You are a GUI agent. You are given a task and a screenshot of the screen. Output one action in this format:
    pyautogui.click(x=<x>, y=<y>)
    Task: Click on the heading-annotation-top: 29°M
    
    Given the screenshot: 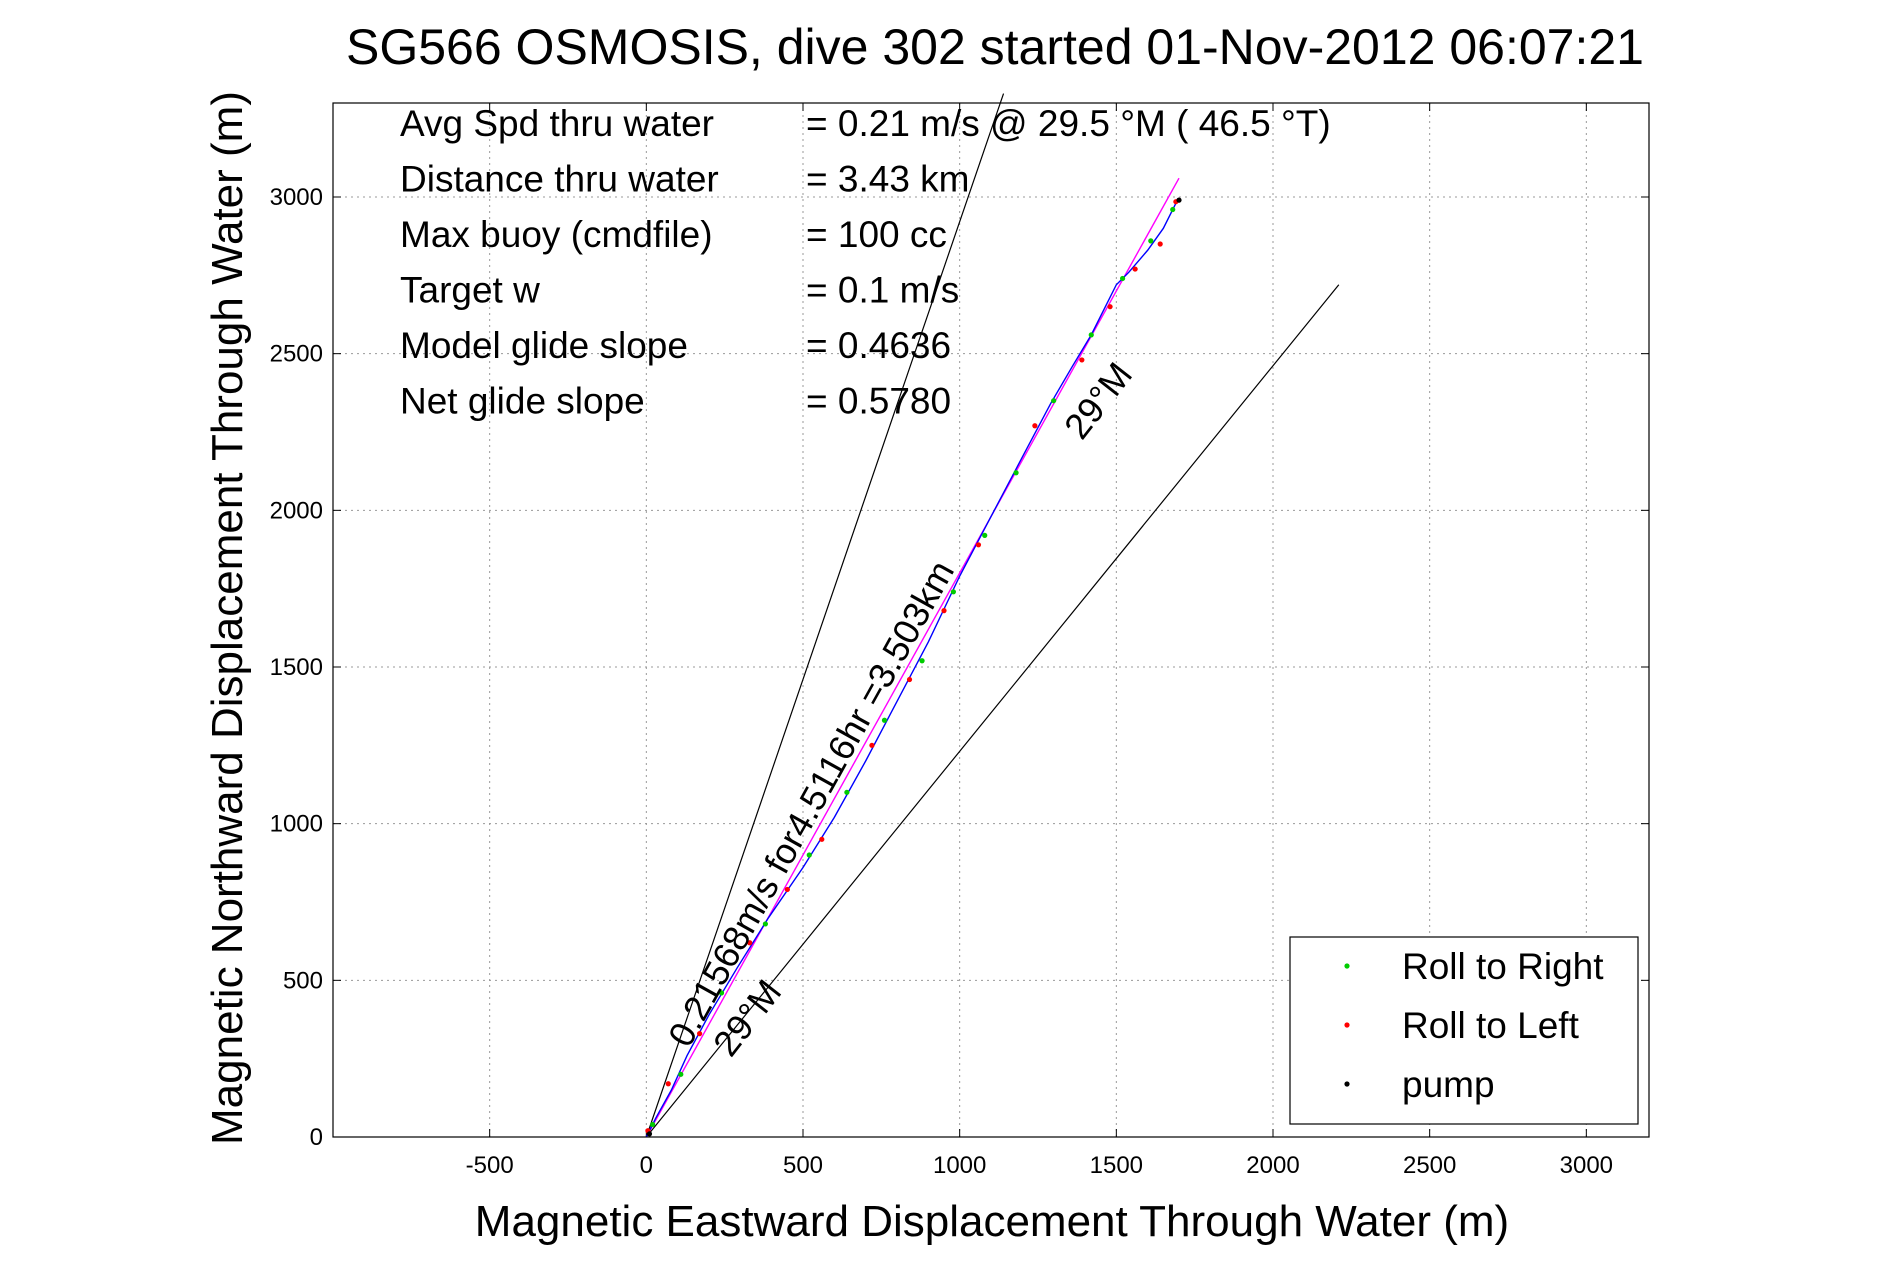 What is the action you would take?
    pyautogui.click(x=1098, y=401)
    